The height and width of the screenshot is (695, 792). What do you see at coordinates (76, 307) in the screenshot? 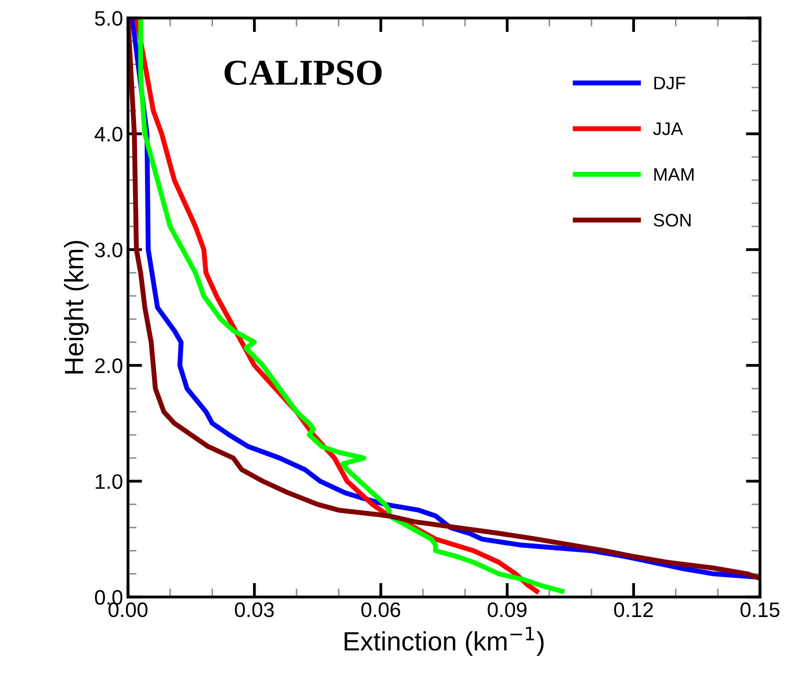
I see `y-axis-title: Height (km)` at bounding box center [76, 307].